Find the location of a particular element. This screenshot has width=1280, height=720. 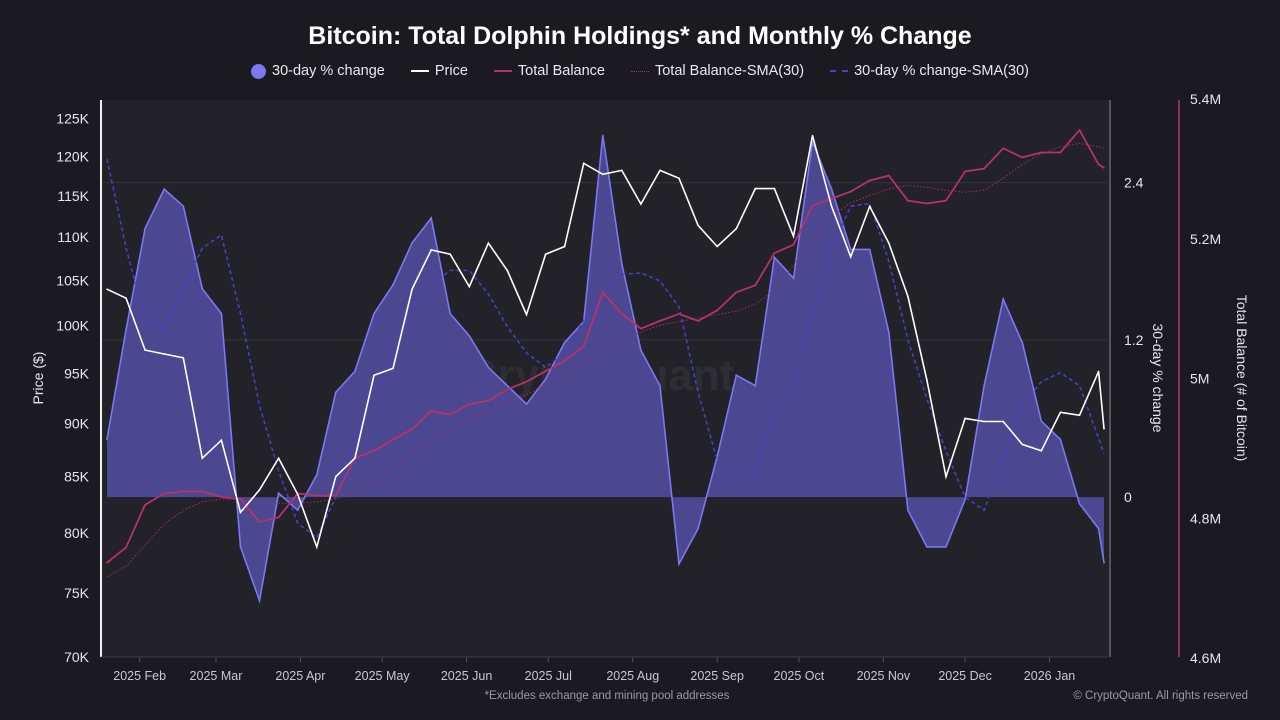

balance-tick-label: 5.4M is located at coordinates (1205, 99).